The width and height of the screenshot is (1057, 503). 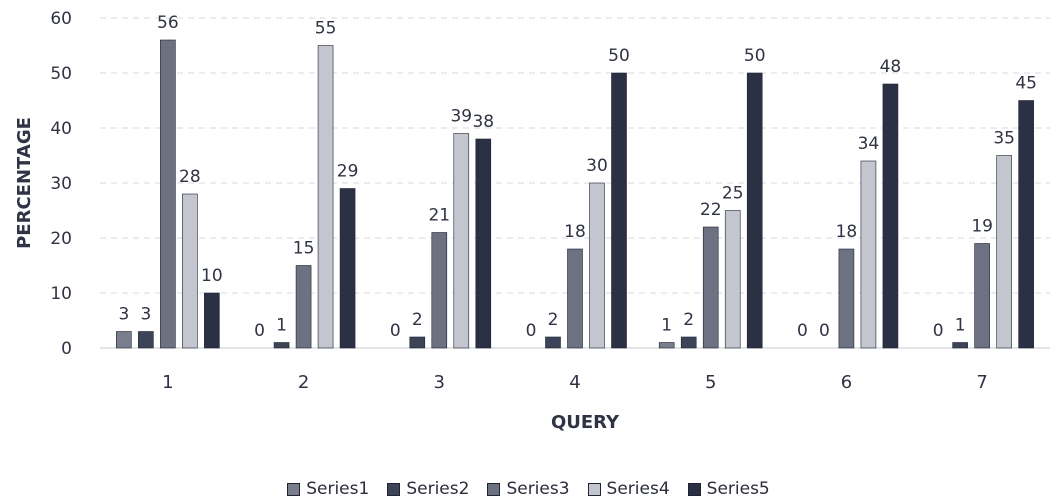 I want to click on legend-item-series3: Series3, so click(x=528, y=489).